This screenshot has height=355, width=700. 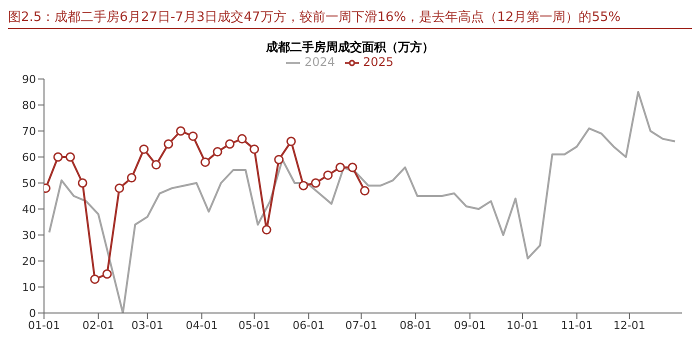 I want to click on y-tick-label: 90, so click(x=29, y=79).